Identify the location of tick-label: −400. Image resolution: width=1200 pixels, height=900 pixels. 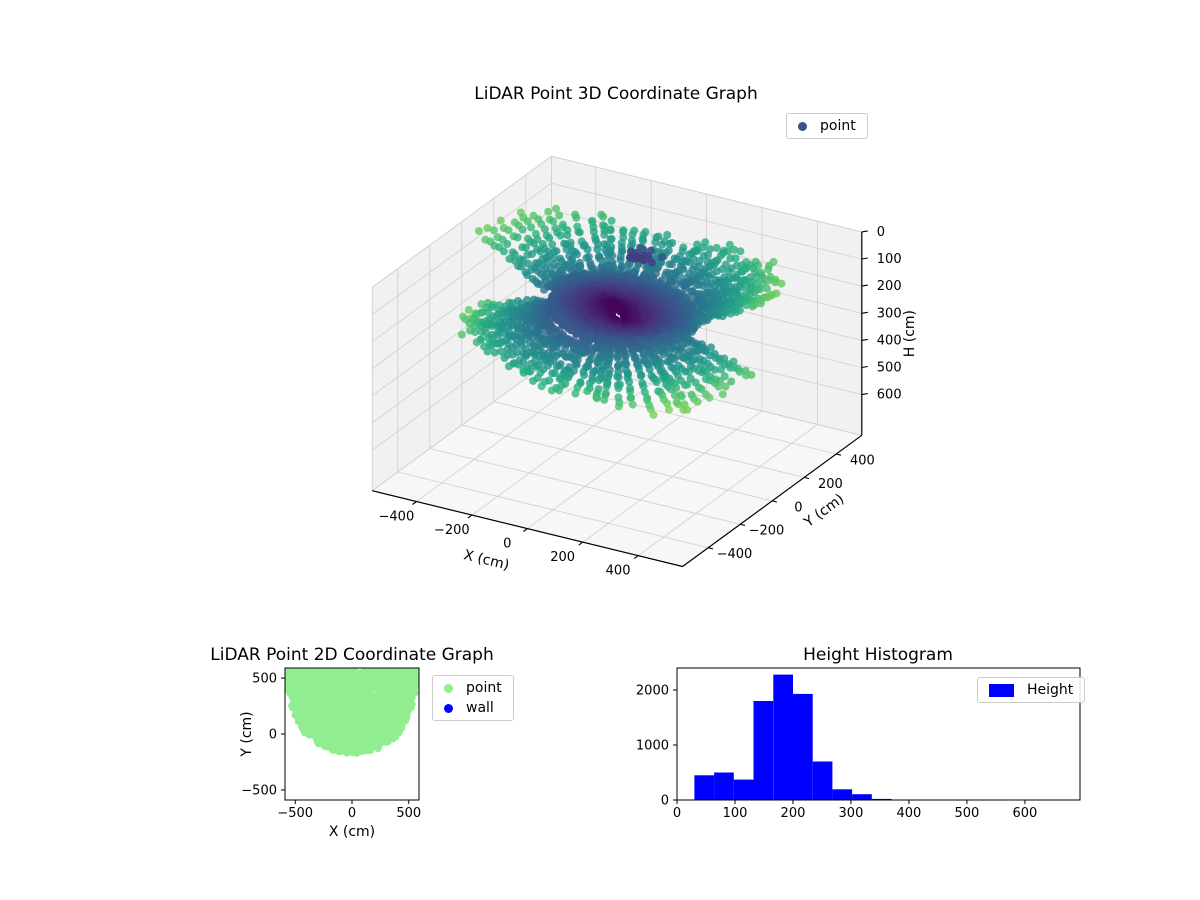
(735, 554).